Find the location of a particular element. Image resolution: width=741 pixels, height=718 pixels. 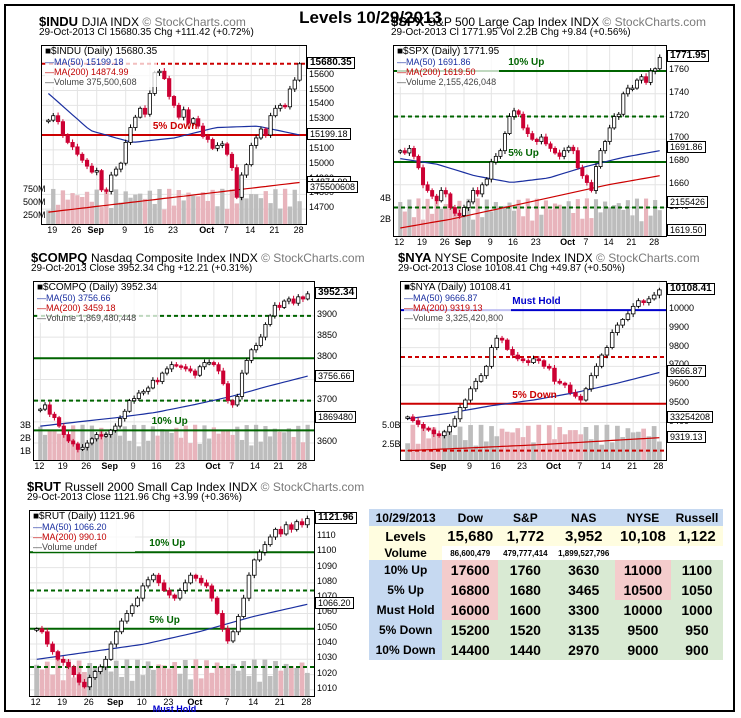

table-header-row: 10/29/2013 Dow S&P NAS NYSE Russell is located at coordinates (546, 517).